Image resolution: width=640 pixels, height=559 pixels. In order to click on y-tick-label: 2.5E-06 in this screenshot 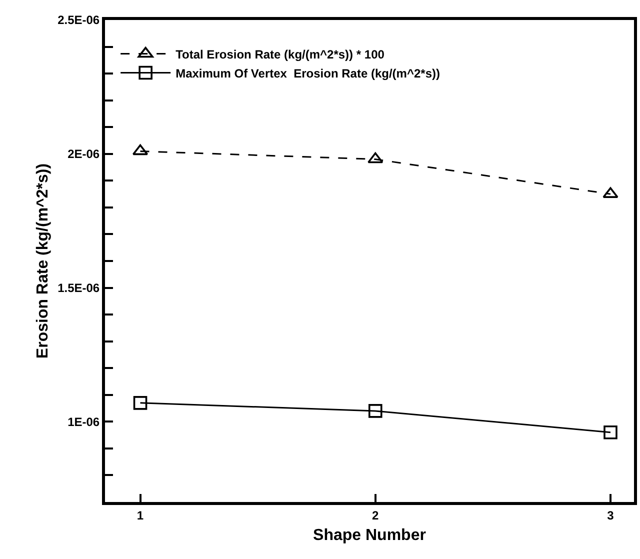, I will do `click(79, 20)`.